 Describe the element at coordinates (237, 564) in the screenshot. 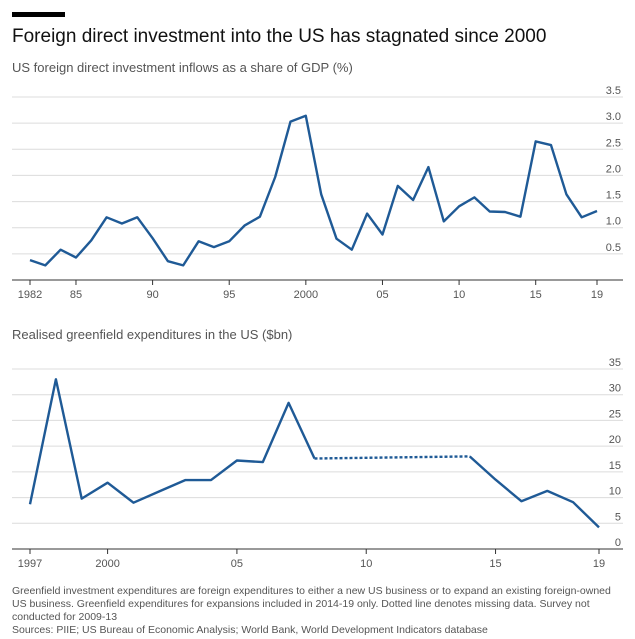

I see `chart2-x-tick-label: 05` at that location.